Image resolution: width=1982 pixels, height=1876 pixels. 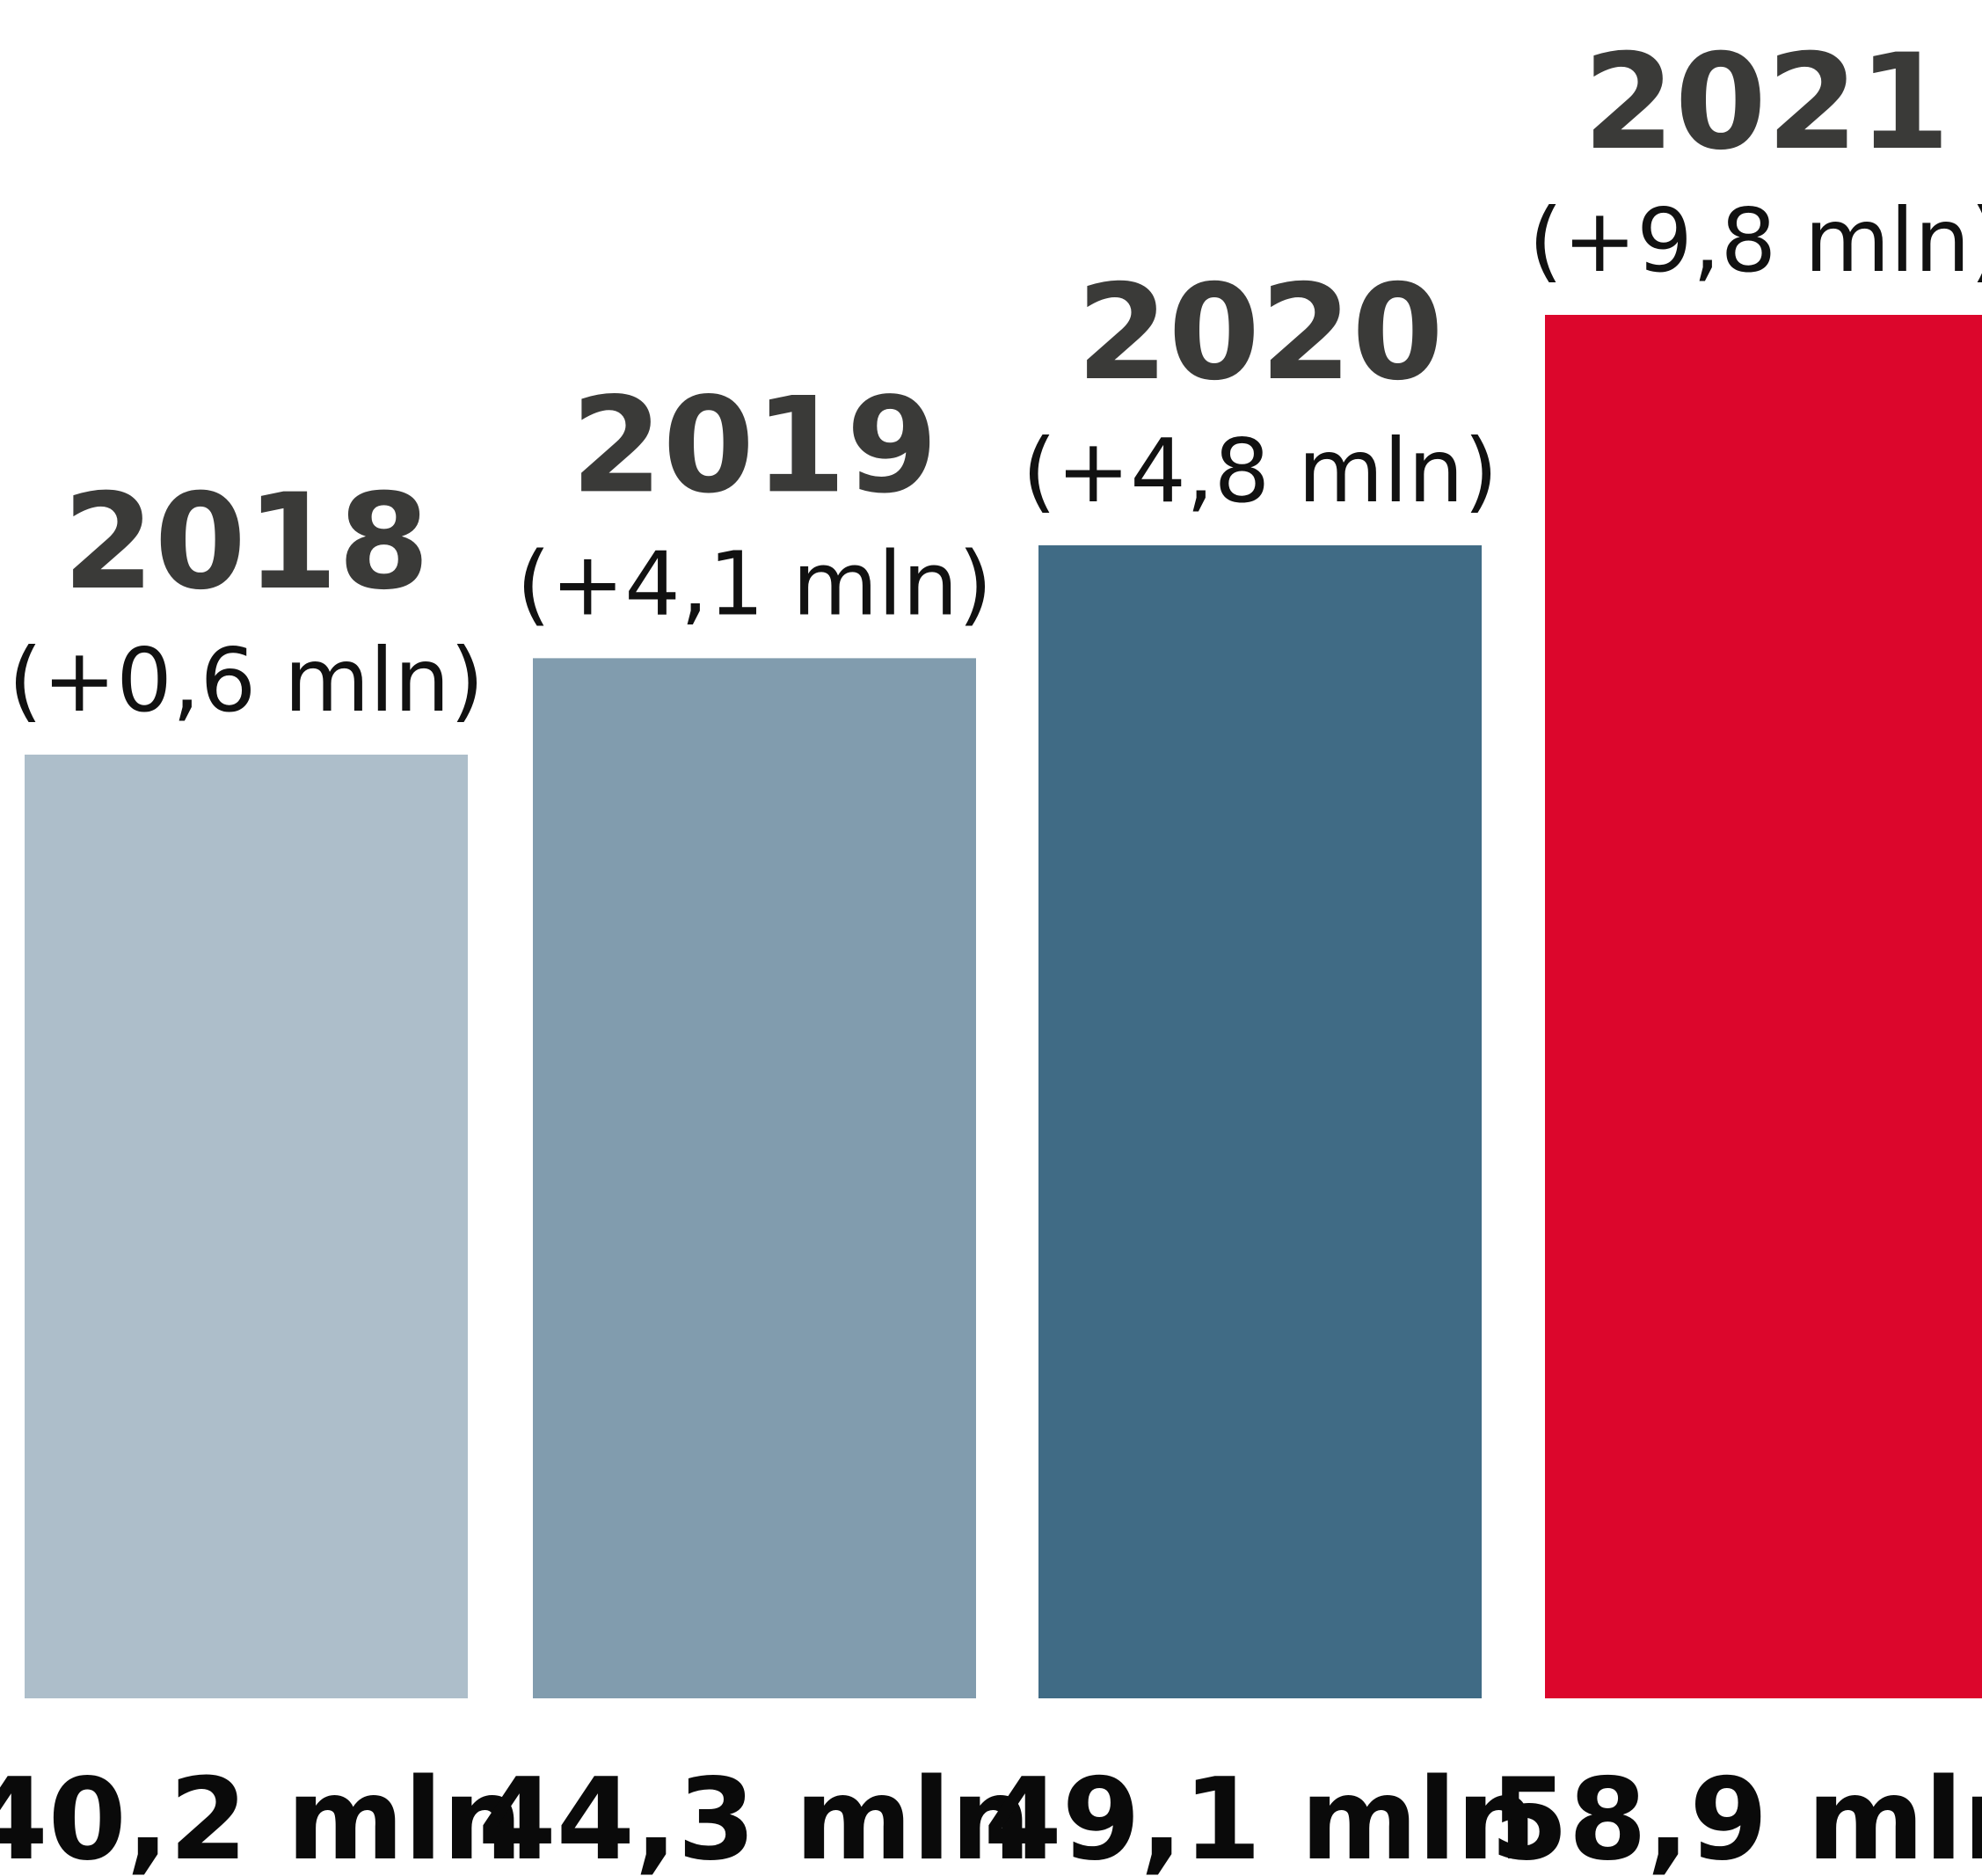 I want to click on bar-2019, so click(x=754, y=1178).